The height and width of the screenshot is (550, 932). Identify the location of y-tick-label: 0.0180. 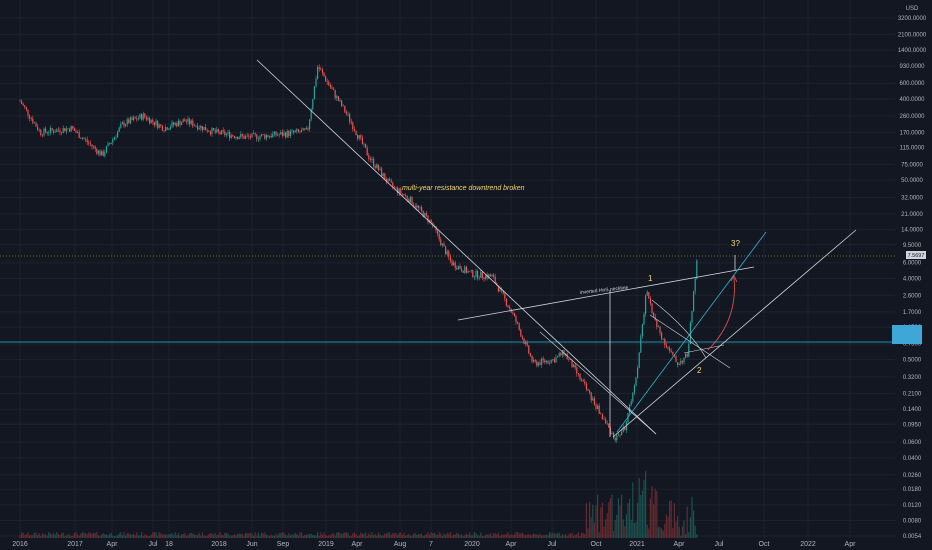
(912, 490).